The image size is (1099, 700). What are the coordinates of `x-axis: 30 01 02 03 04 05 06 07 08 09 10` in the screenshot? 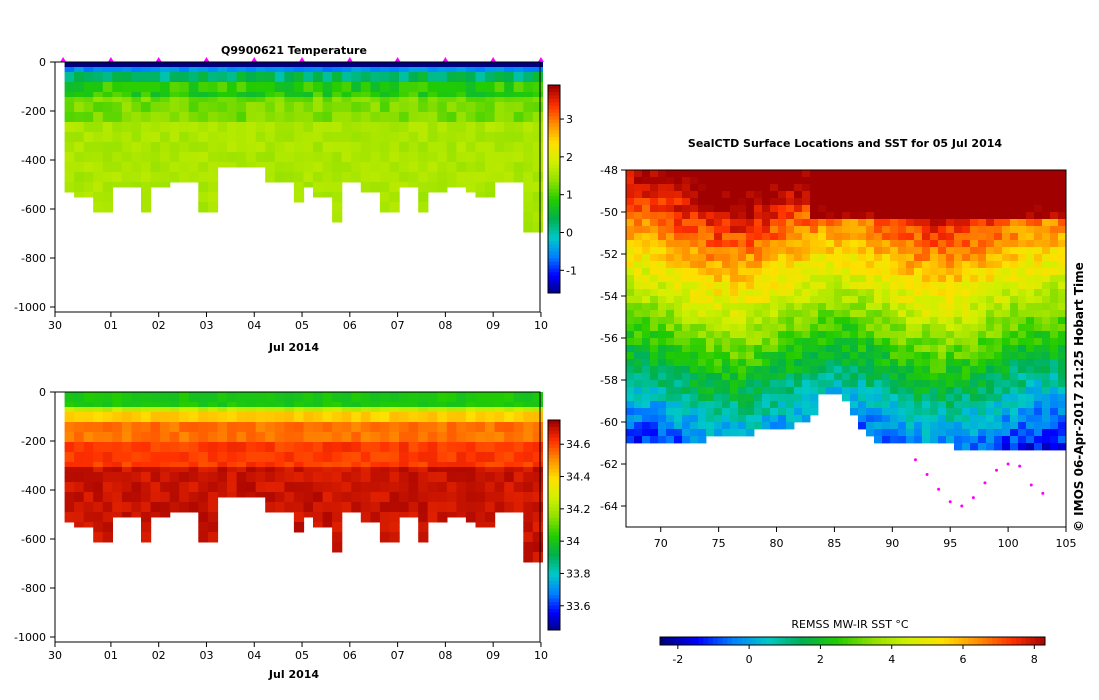 It's located at (298, 652).